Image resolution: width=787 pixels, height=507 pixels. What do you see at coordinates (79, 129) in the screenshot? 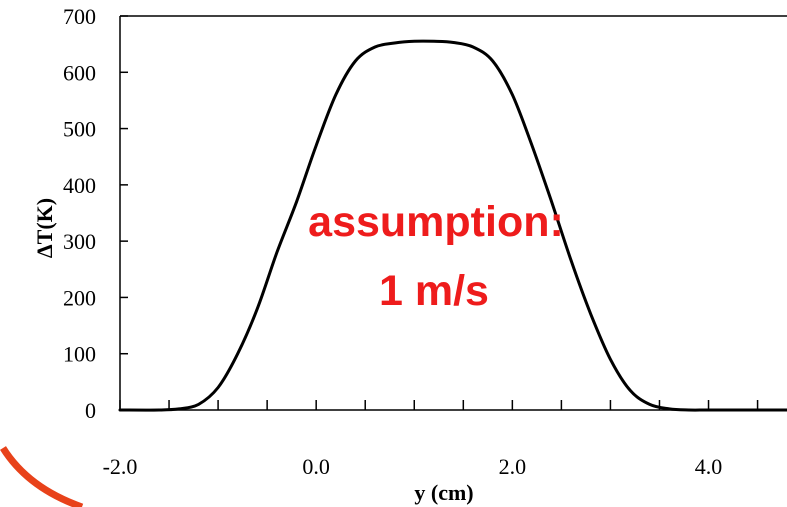
I see `y-tick-label: 500` at bounding box center [79, 129].